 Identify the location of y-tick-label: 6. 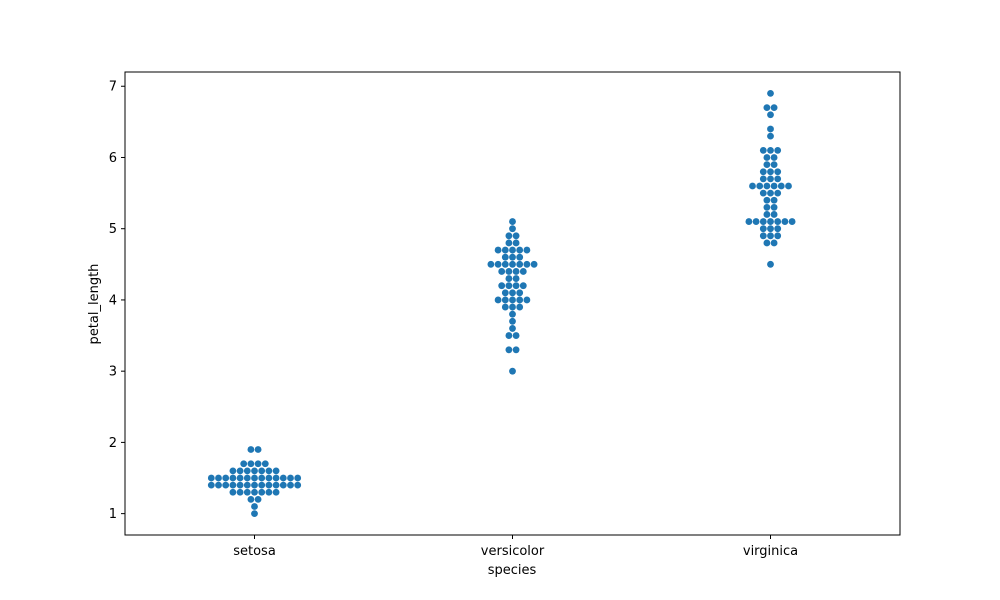
(113, 158).